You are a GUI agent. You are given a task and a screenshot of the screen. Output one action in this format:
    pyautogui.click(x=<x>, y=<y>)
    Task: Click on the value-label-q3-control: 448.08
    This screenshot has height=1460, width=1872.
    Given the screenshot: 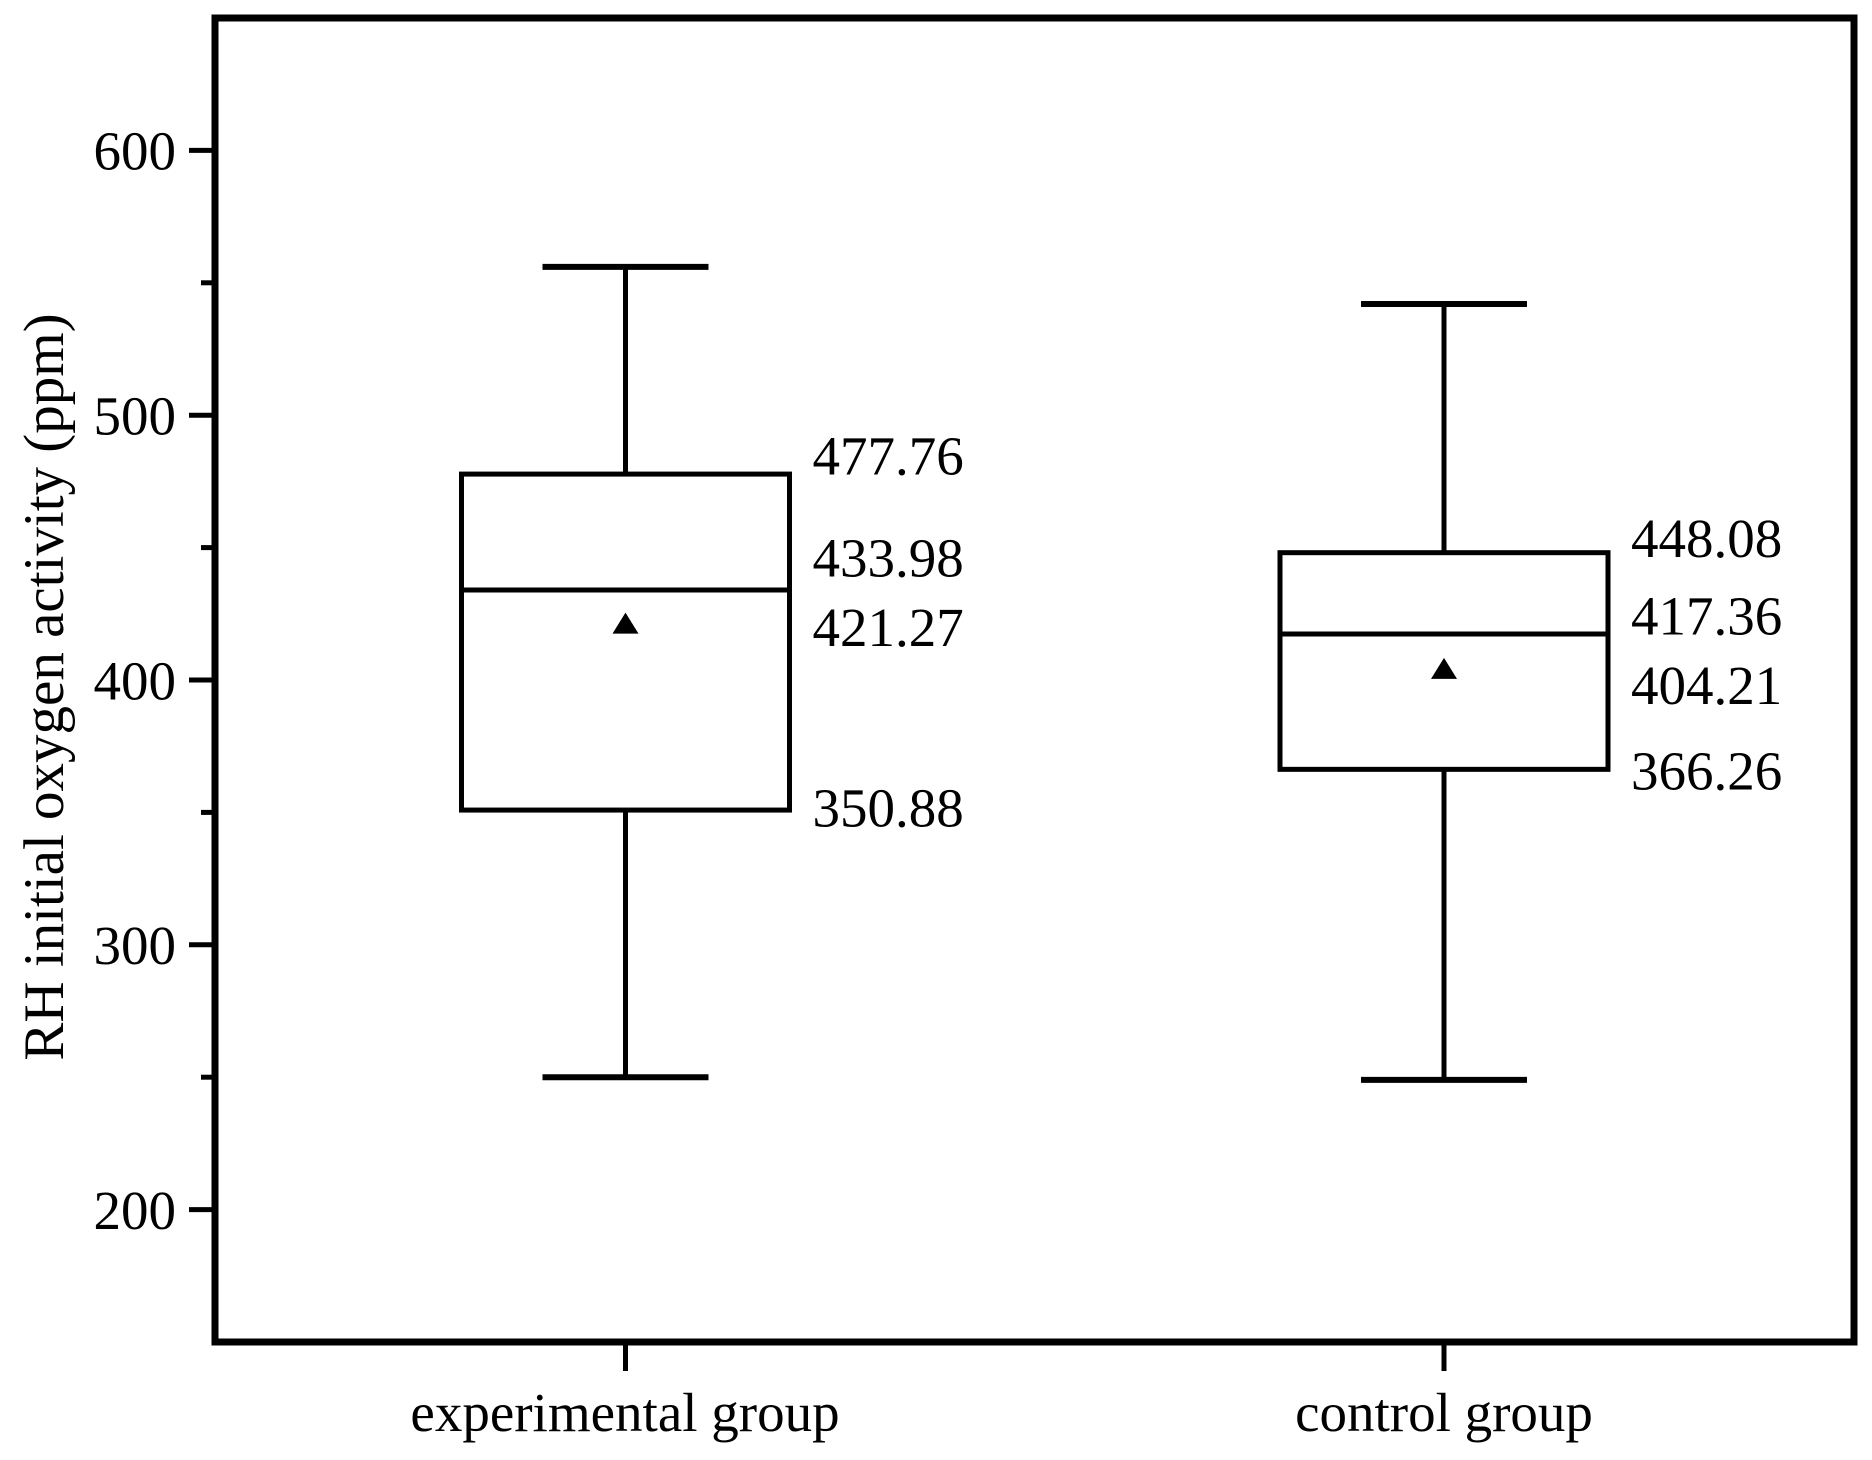 What is the action you would take?
    pyautogui.click(x=1706, y=538)
    